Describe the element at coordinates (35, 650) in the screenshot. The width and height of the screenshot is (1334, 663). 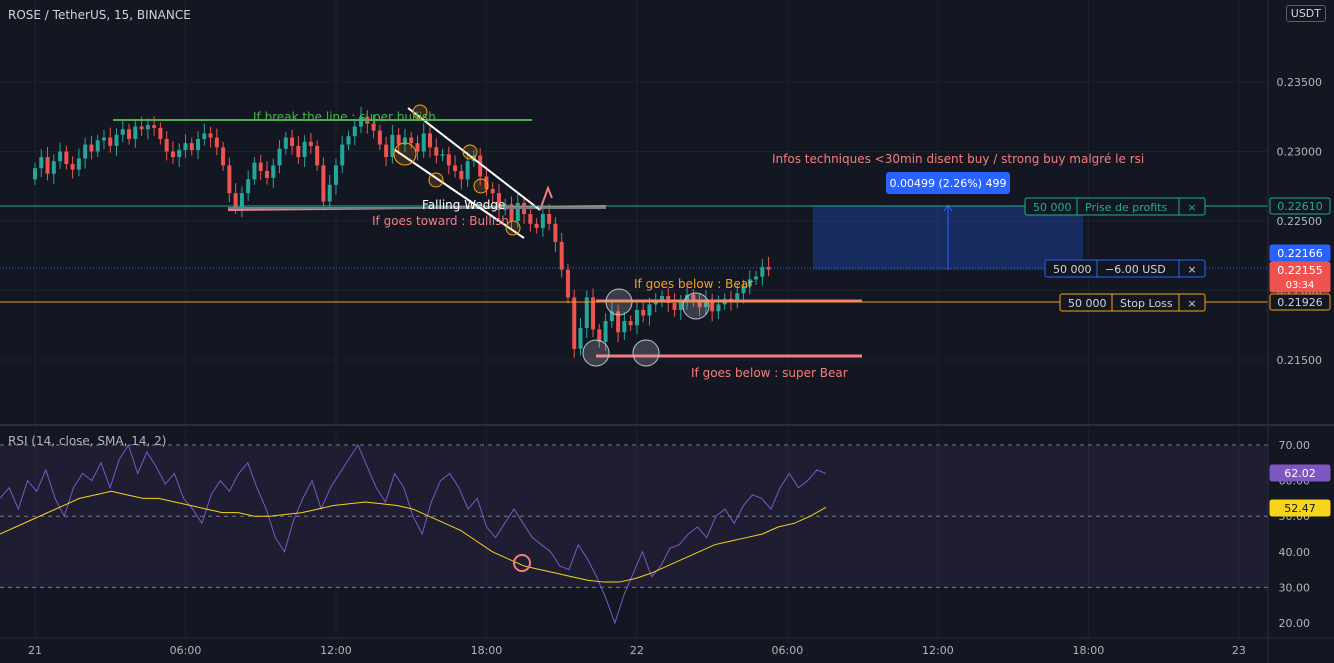
I see `time-tick-label: 21` at that location.